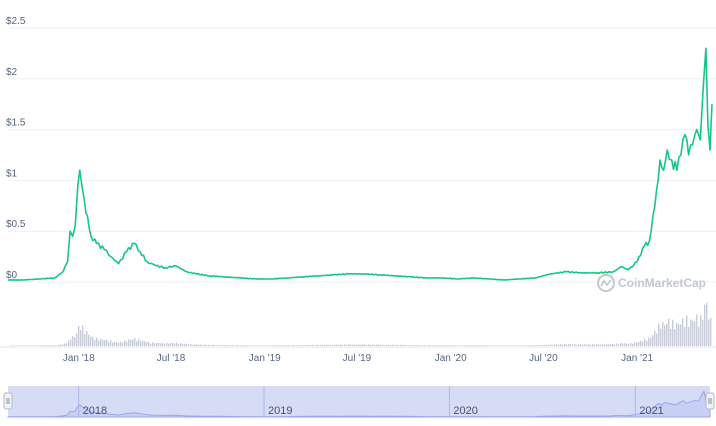 This screenshot has height=426, width=716. What do you see at coordinates (543, 358) in the screenshot?
I see `x-tick-label: Jul '20` at bounding box center [543, 358].